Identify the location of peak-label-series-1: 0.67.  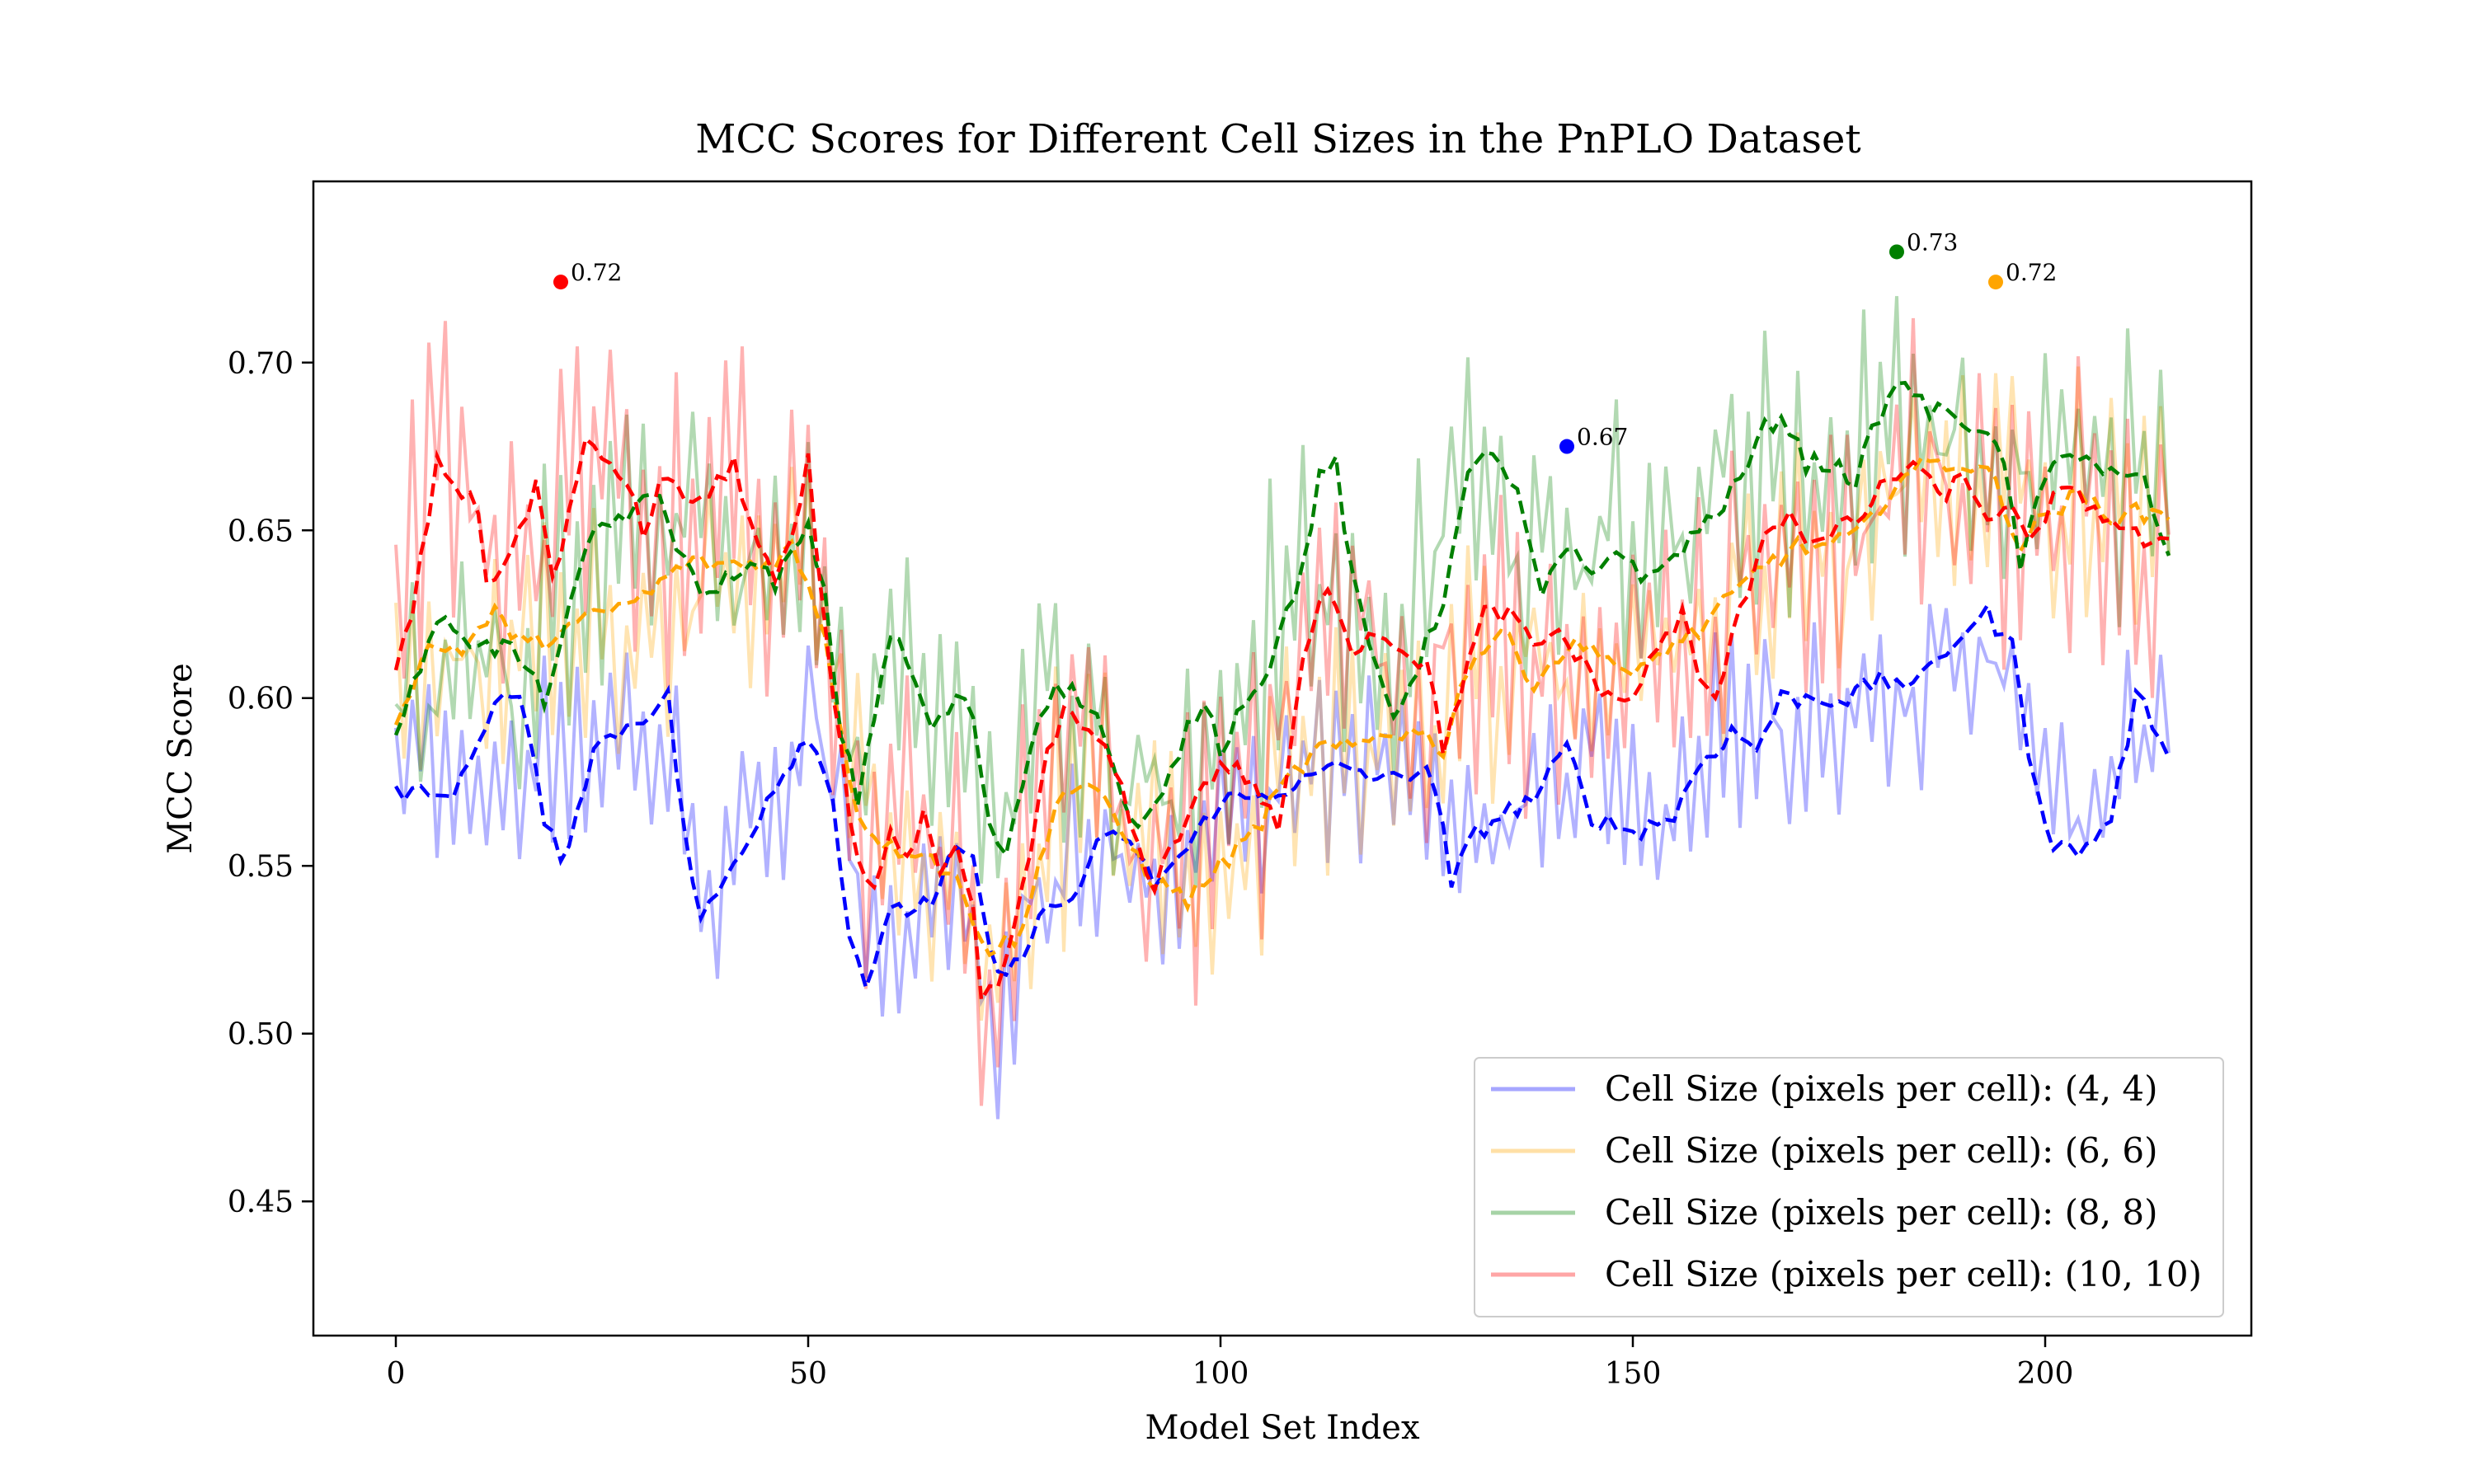
(1602, 437).